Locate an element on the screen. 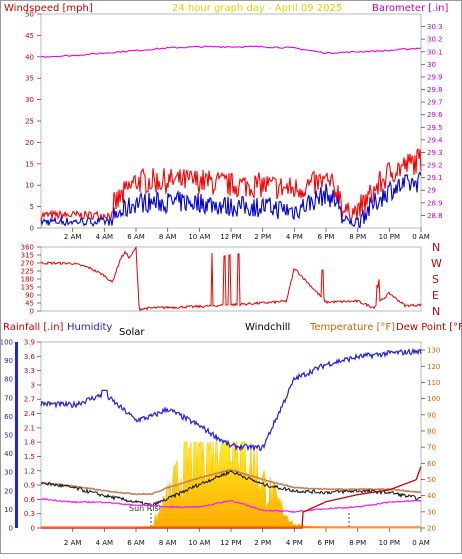 The image size is (462, 559). temperature-tick-label: 80 is located at coordinates (431, 431).